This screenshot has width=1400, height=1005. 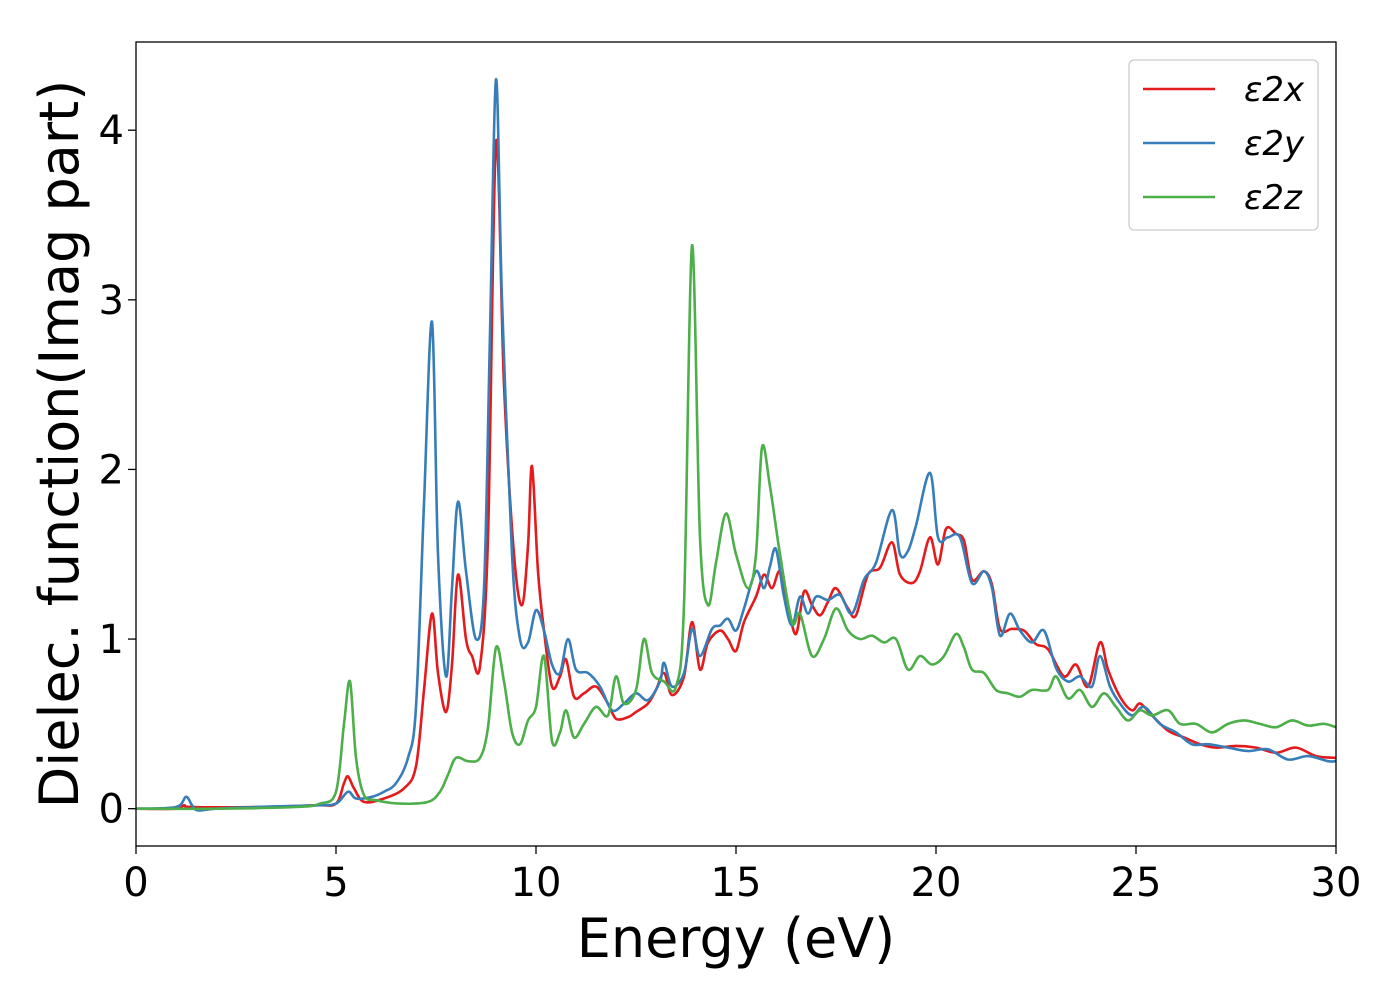 I want to click on y-tick-label: 0, so click(x=111, y=810).